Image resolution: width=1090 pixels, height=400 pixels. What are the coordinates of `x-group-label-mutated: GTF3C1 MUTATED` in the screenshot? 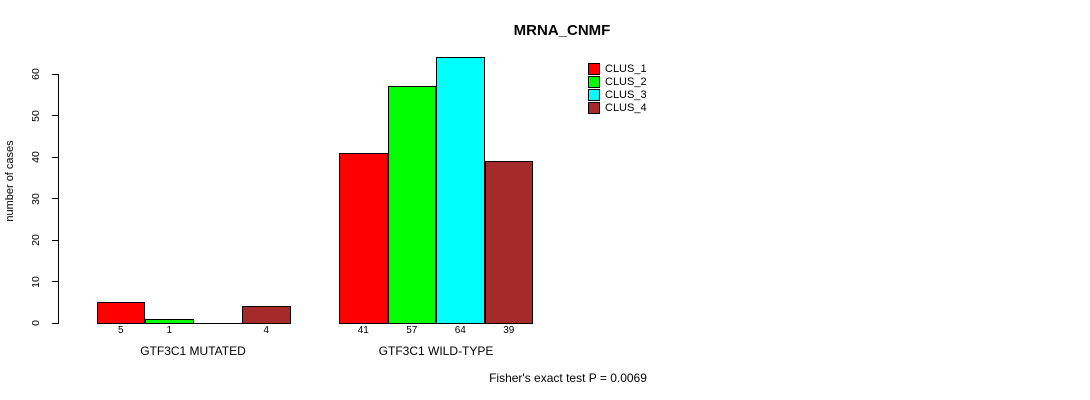 It's located at (193, 351).